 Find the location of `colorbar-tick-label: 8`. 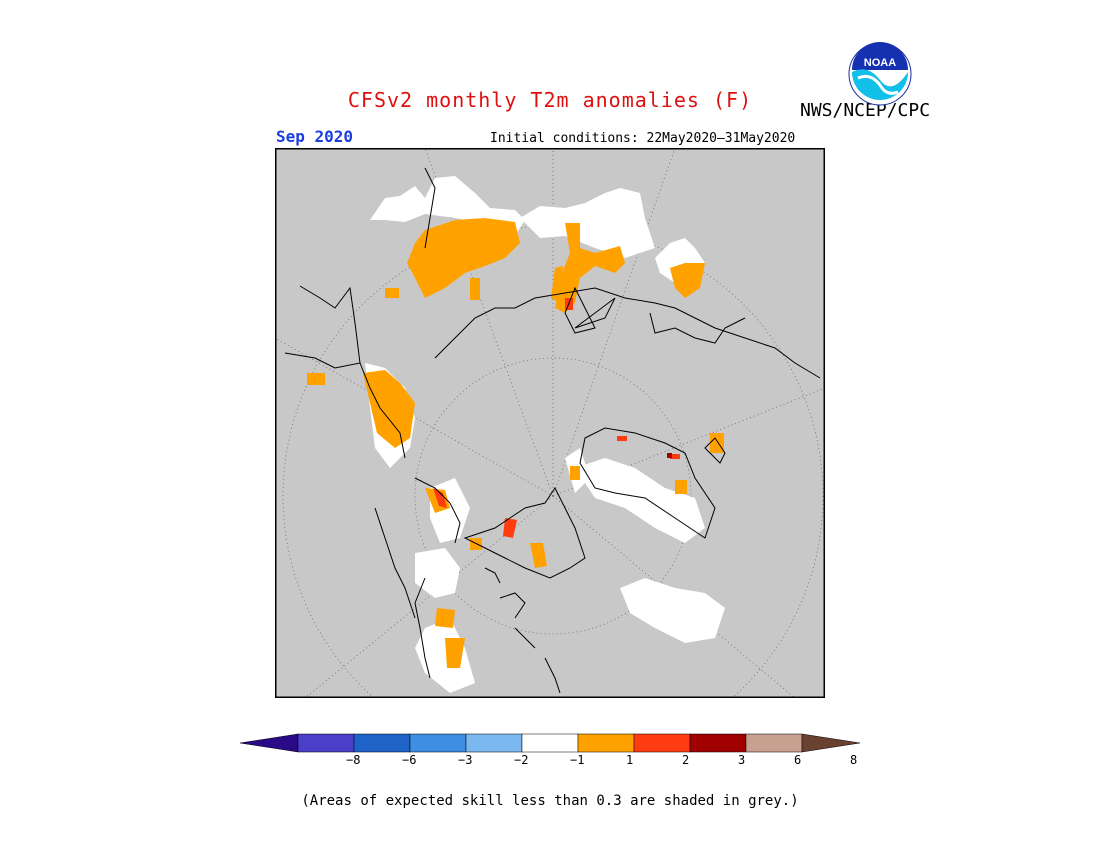

colorbar-tick-label: 8 is located at coordinates (854, 760).